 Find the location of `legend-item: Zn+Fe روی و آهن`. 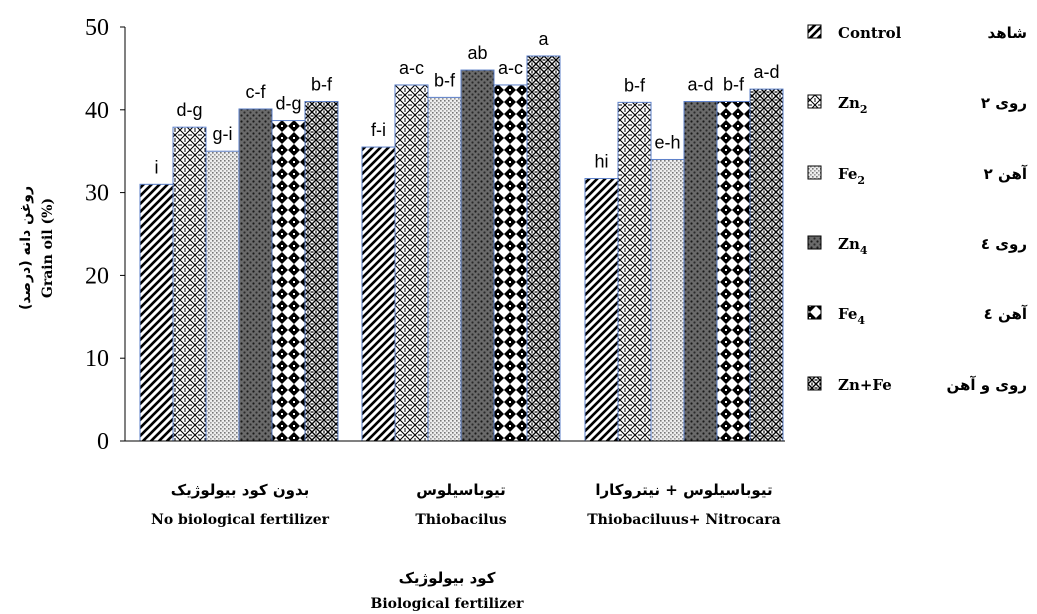

legend-item: Zn+Fe روی و آهن is located at coordinates (917, 385).